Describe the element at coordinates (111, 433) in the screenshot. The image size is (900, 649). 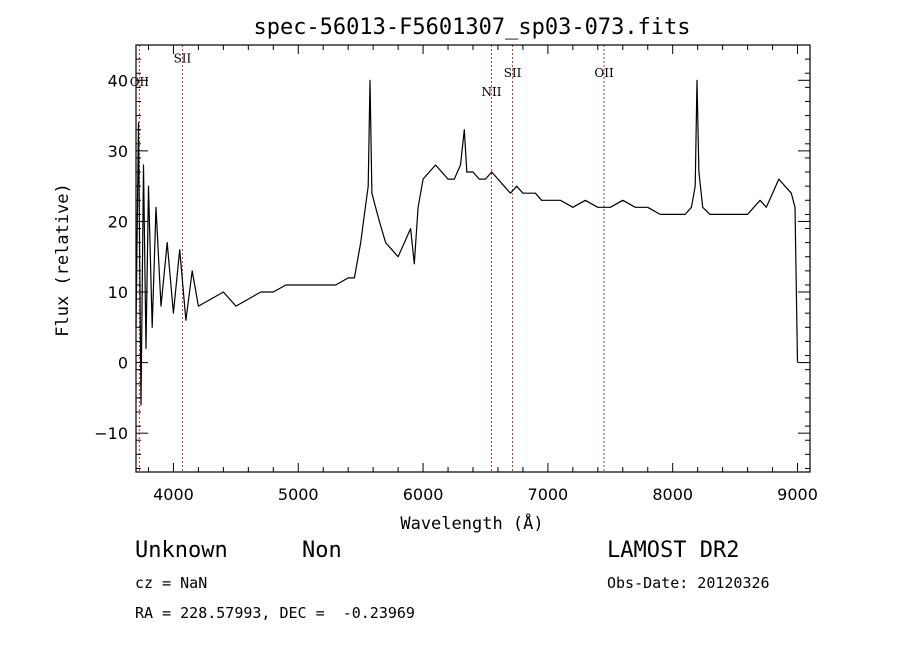
I see `y-tick-label: −10` at that location.